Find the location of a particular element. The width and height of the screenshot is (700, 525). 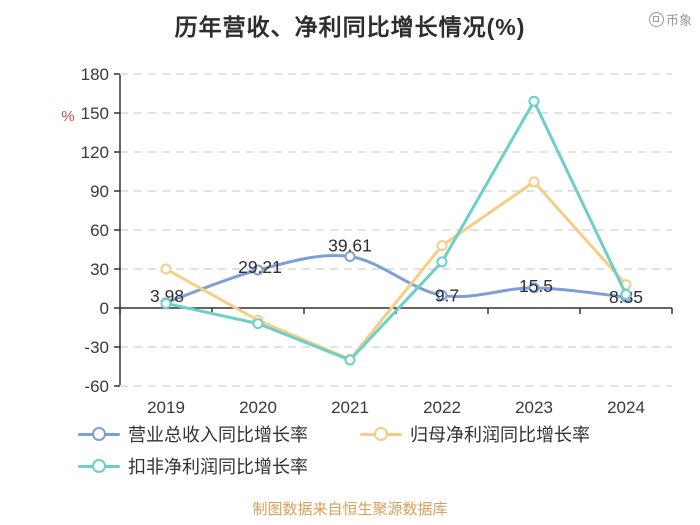

legend-item-non-gaap-profit-growth: 扣非净利润同比增长率 is located at coordinates (193, 466).